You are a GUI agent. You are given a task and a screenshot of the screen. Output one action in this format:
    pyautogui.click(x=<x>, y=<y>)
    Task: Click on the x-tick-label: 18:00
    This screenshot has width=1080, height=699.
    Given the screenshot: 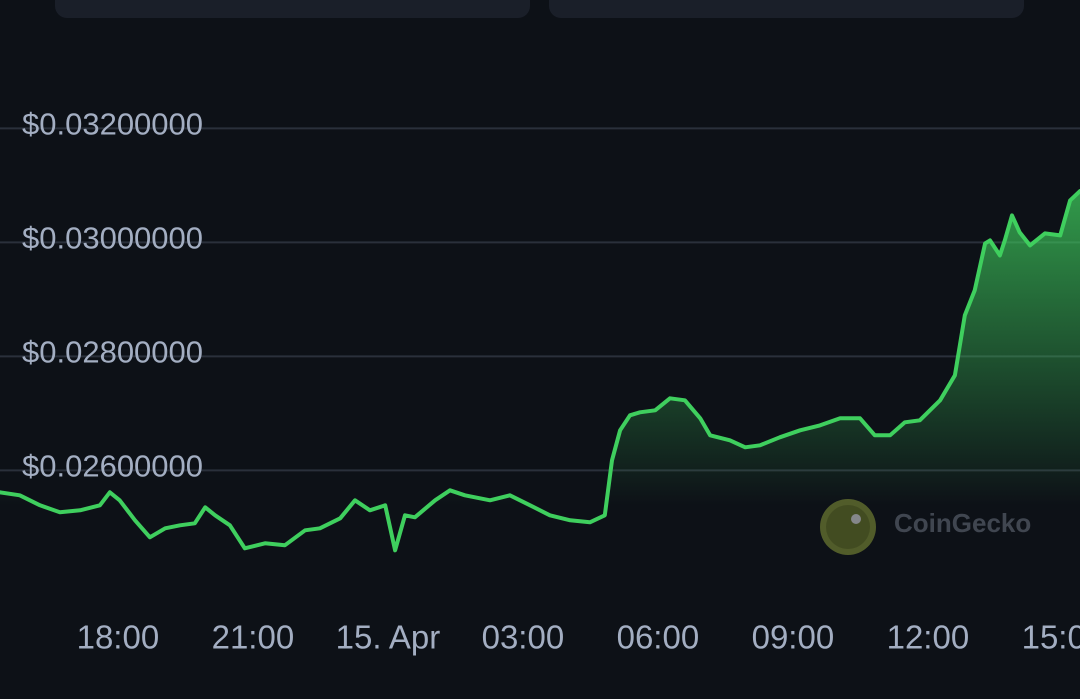 What is the action you would take?
    pyautogui.click(x=118, y=637)
    